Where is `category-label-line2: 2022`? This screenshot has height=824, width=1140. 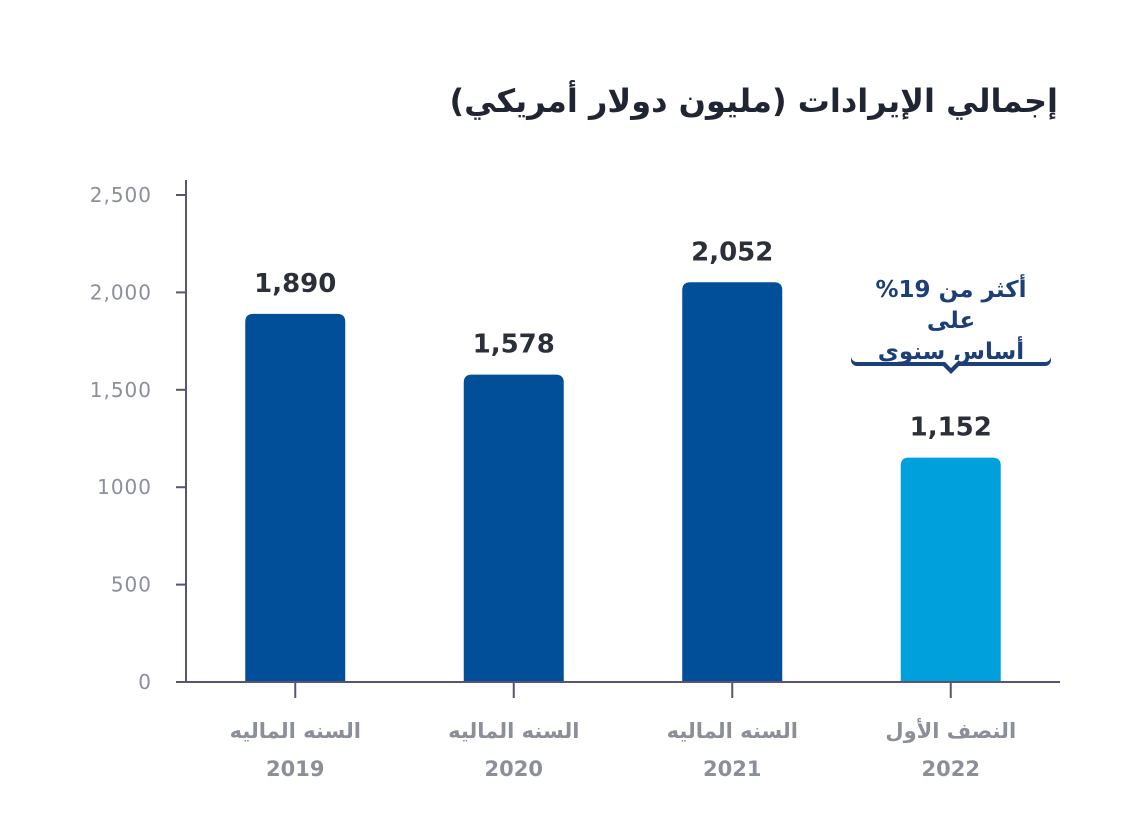 category-label-line2: 2022 is located at coordinates (951, 769).